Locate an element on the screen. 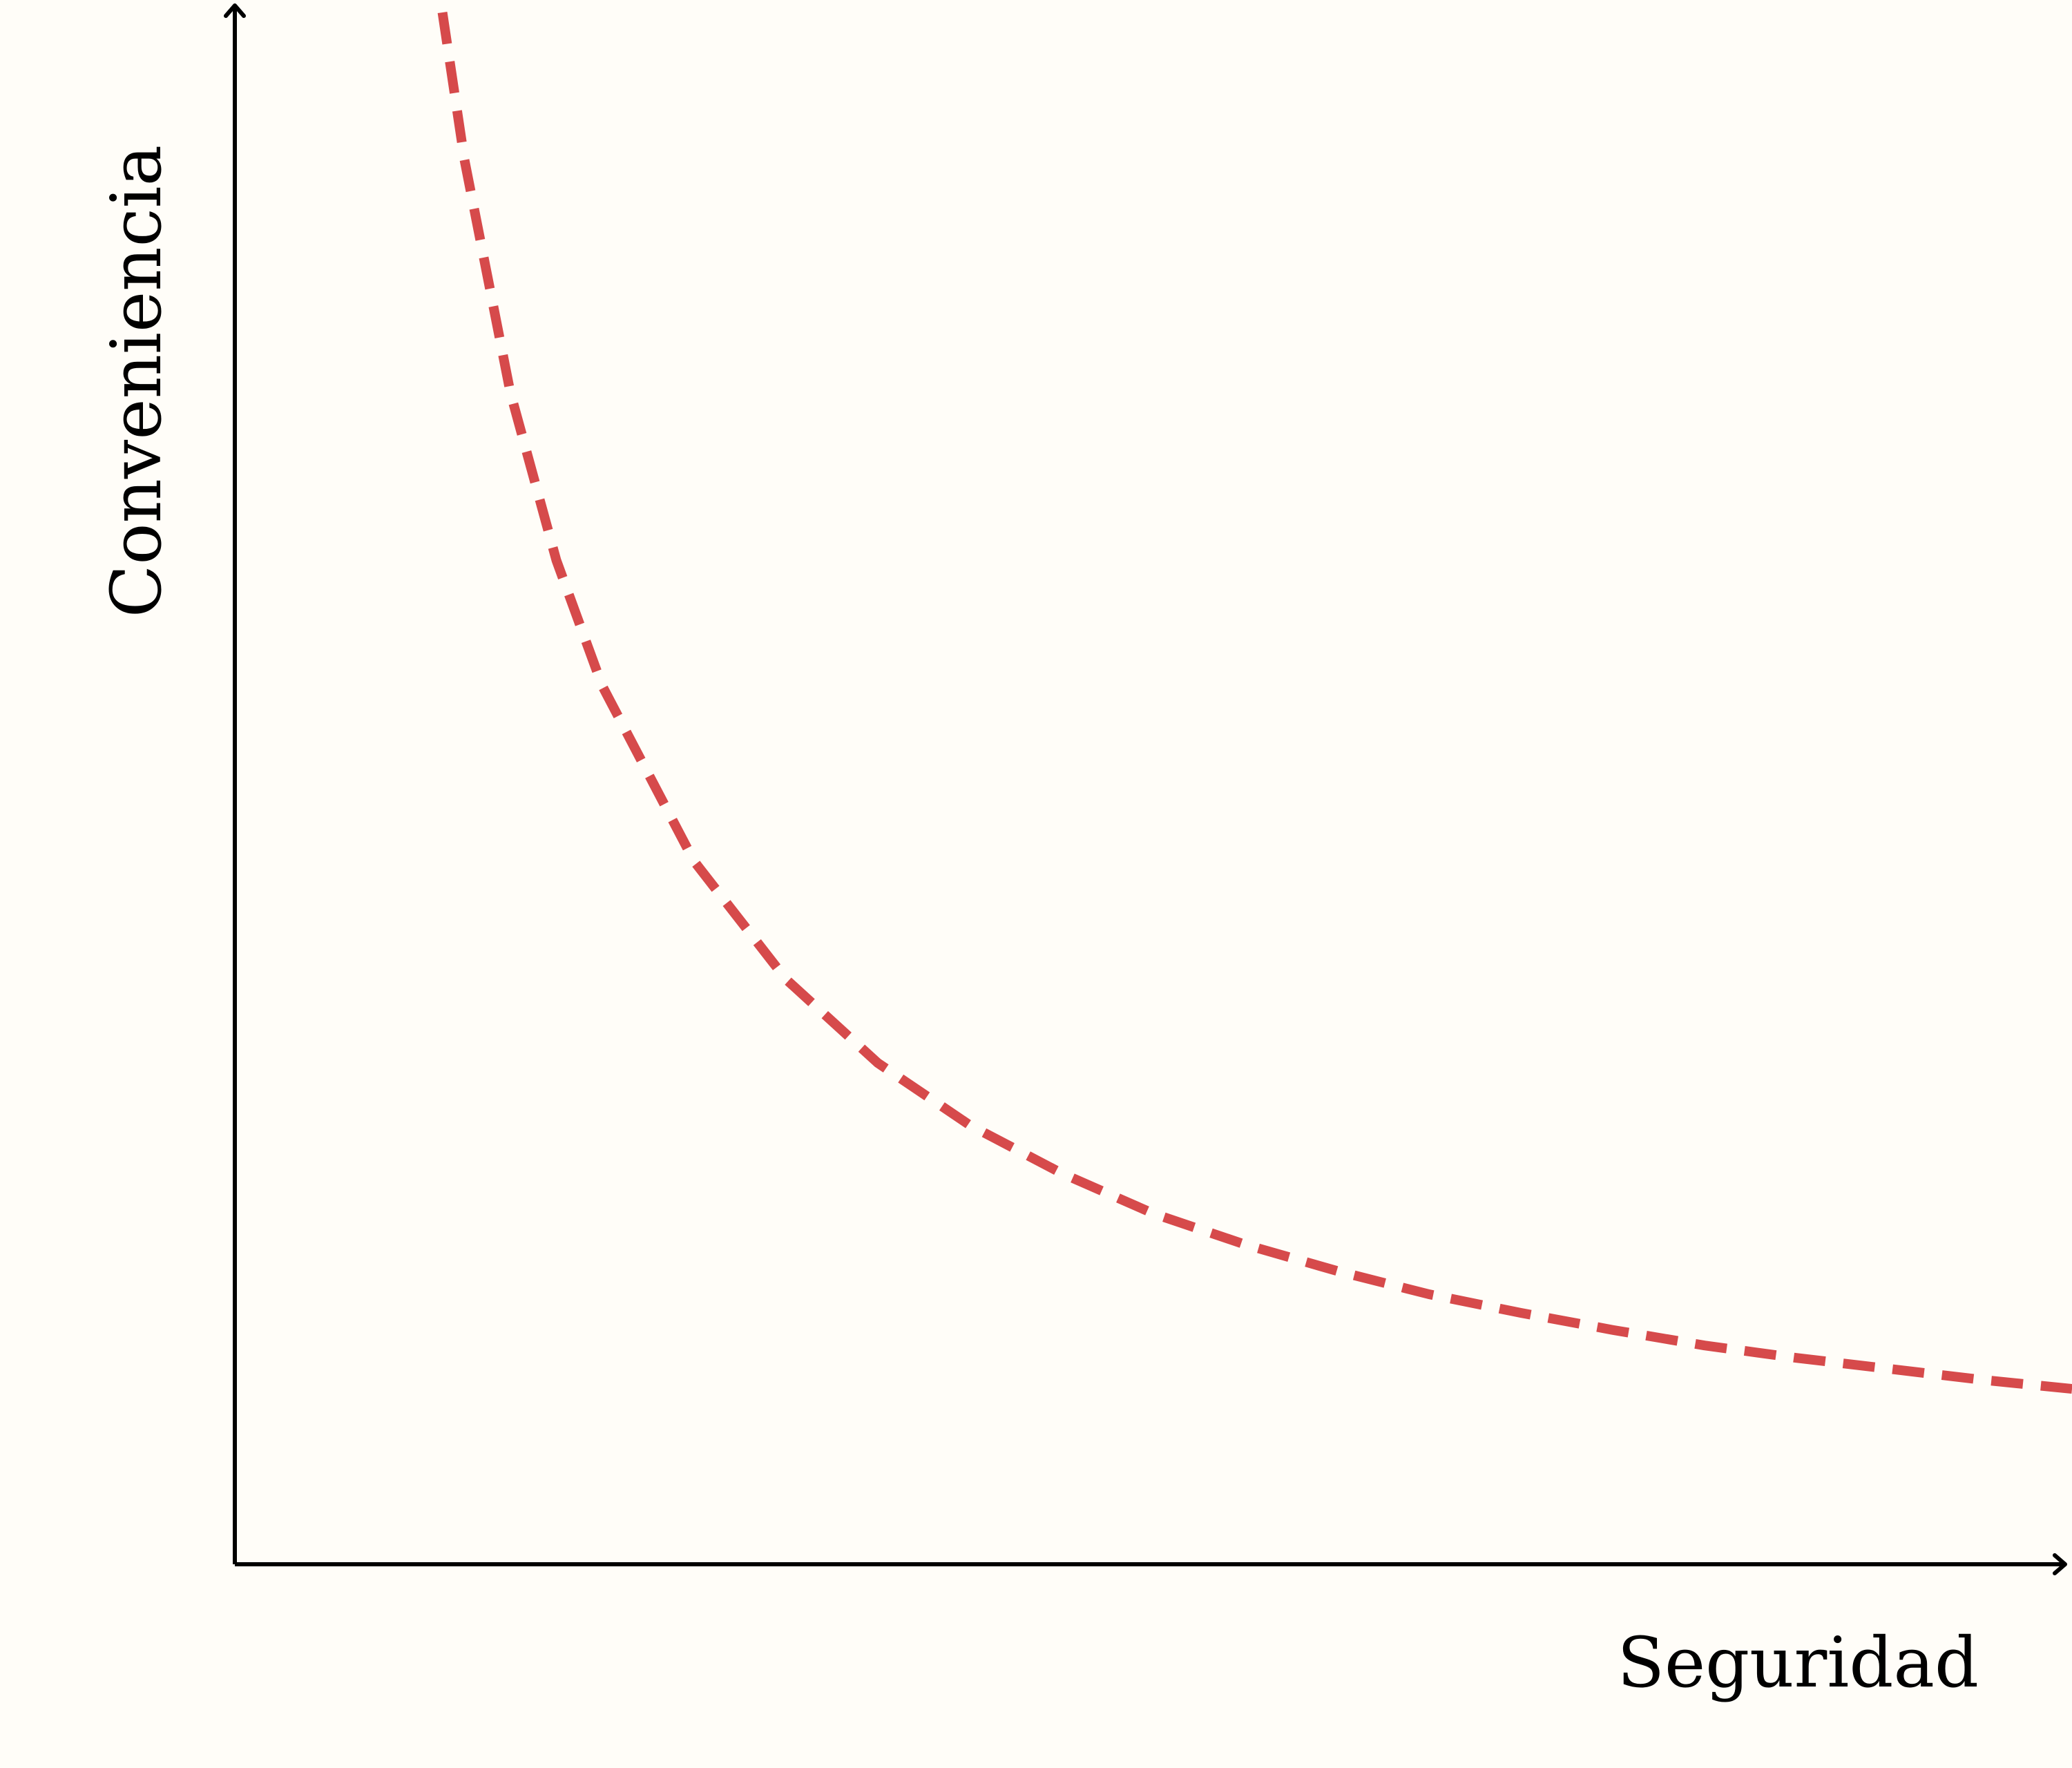 This screenshot has width=2072, height=1768. x-axis-arrow-icon is located at coordinates (2060, 1564).